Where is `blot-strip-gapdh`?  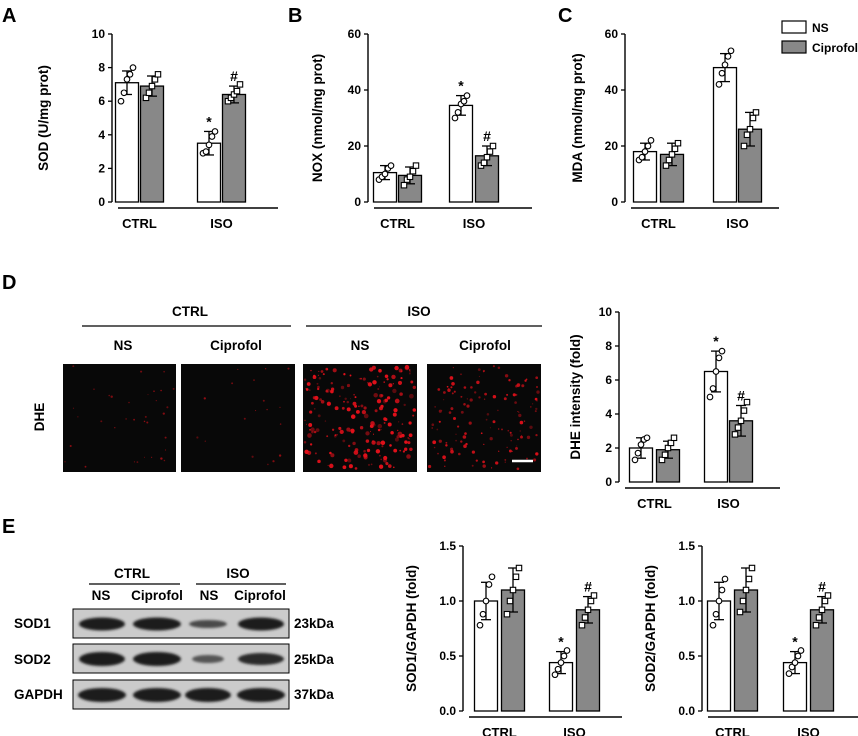
blot-strip-gapdh is located at coordinates (181, 694).